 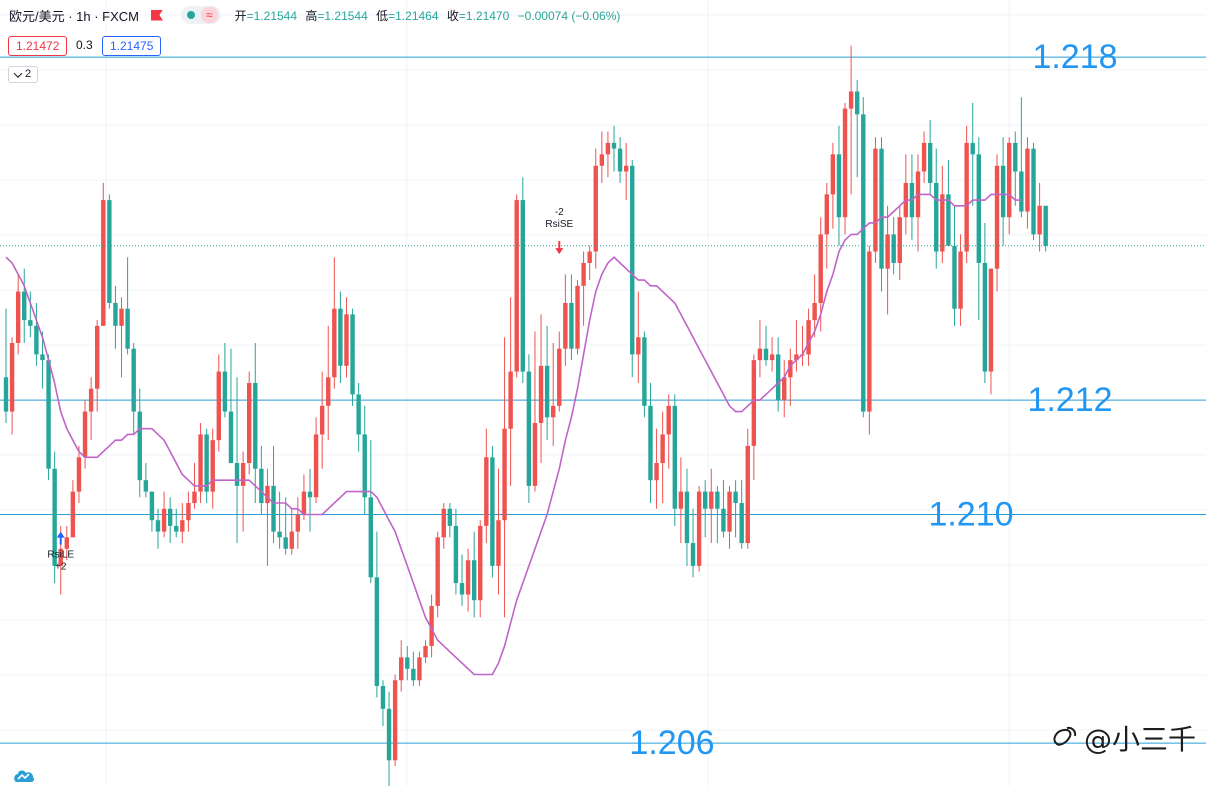 What do you see at coordinates (61, 567) in the screenshot?
I see `buy-signal-qty: +2` at bounding box center [61, 567].